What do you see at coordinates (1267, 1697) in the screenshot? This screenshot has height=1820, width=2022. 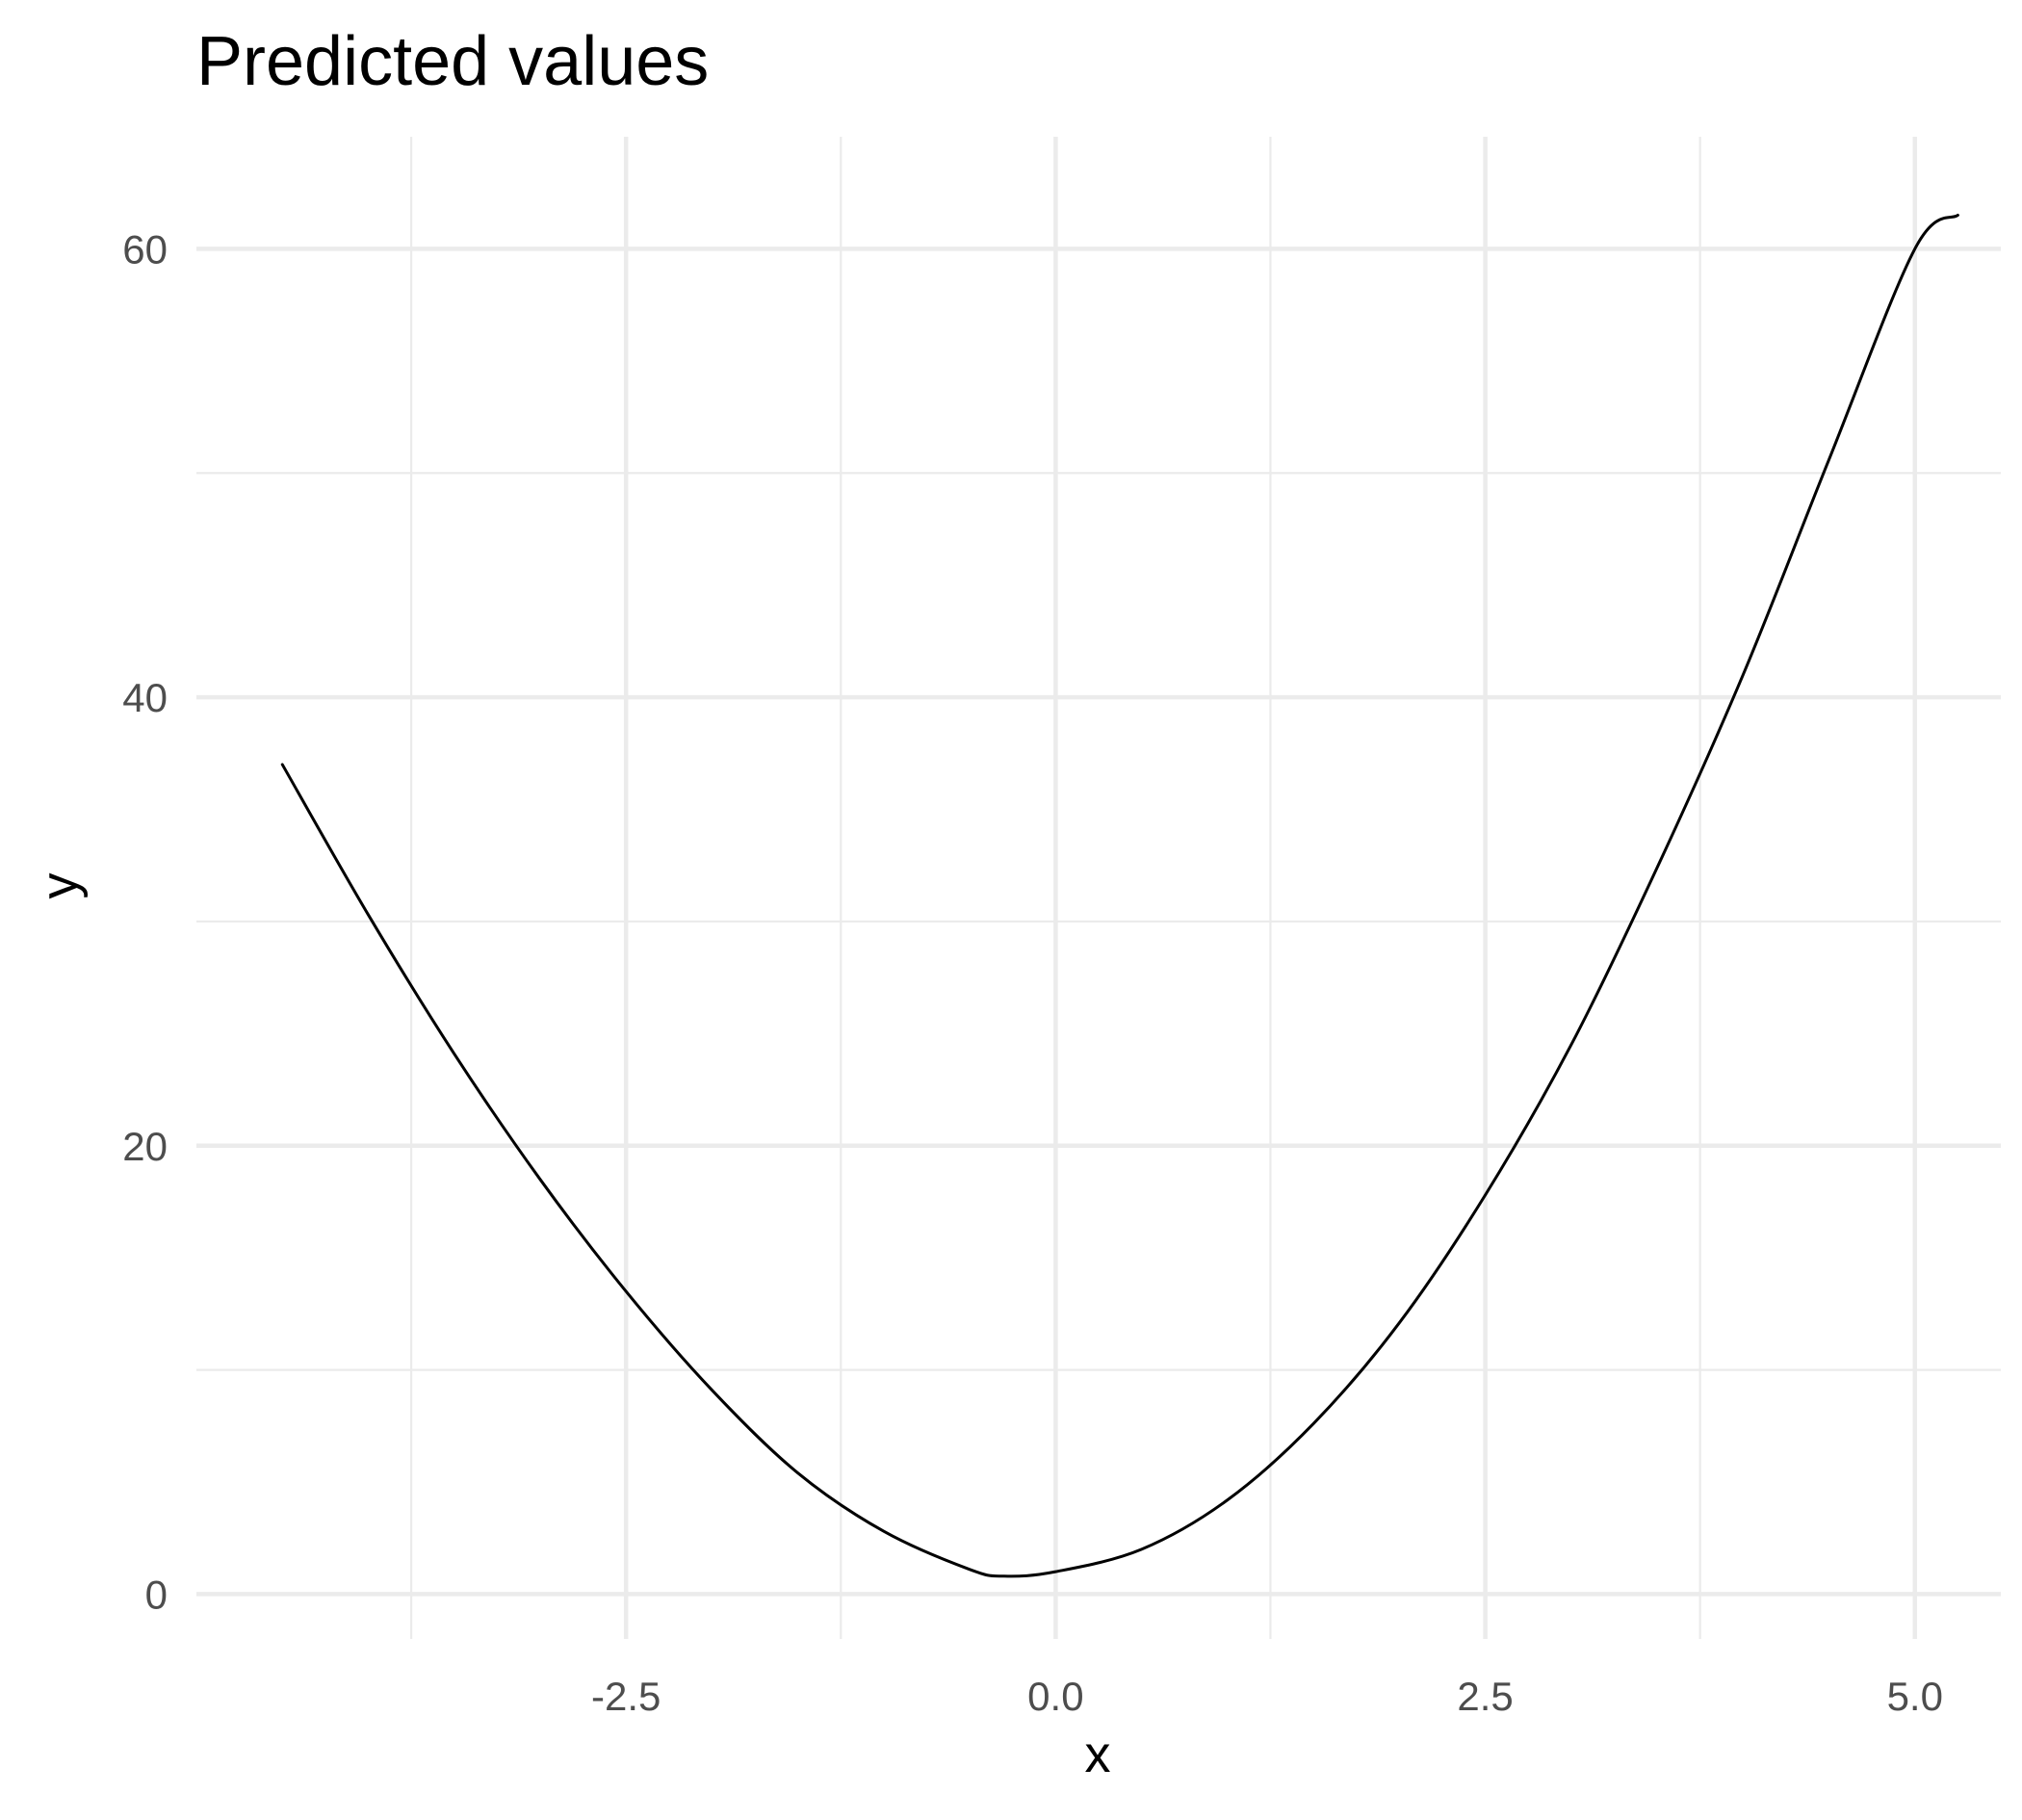 I see `x-axis-tick-labels: -2.5 0.0 2.5 5.0` at bounding box center [1267, 1697].